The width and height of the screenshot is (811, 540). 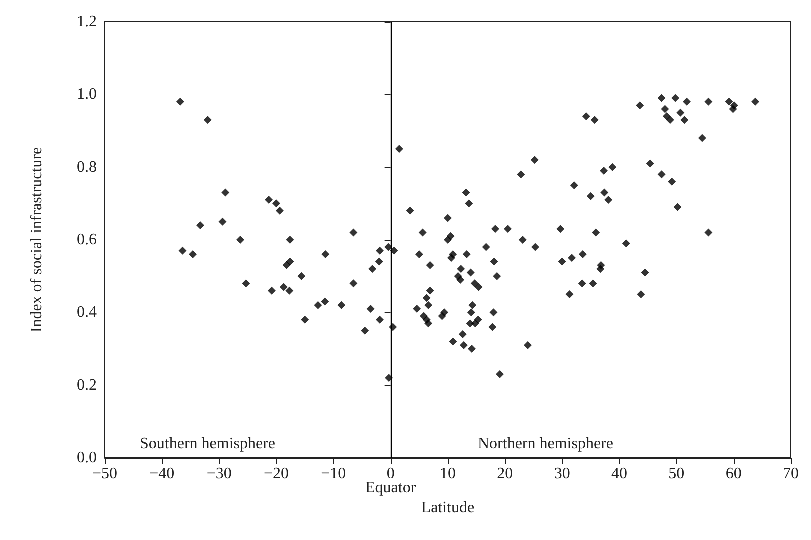 What do you see at coordinates (676, 474) in the screenshot?
I see `x-tick-label: 50` at bounding box center [676, 474].